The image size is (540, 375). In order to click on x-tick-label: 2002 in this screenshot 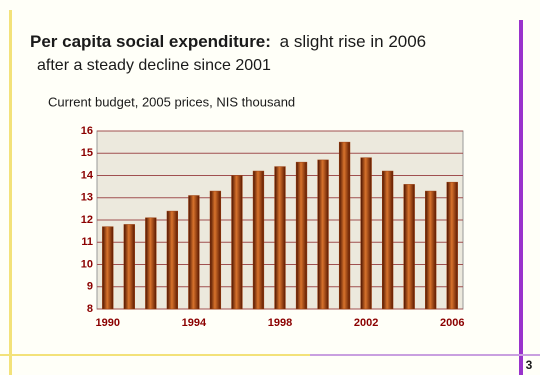, I will do `click(366, 323)`.